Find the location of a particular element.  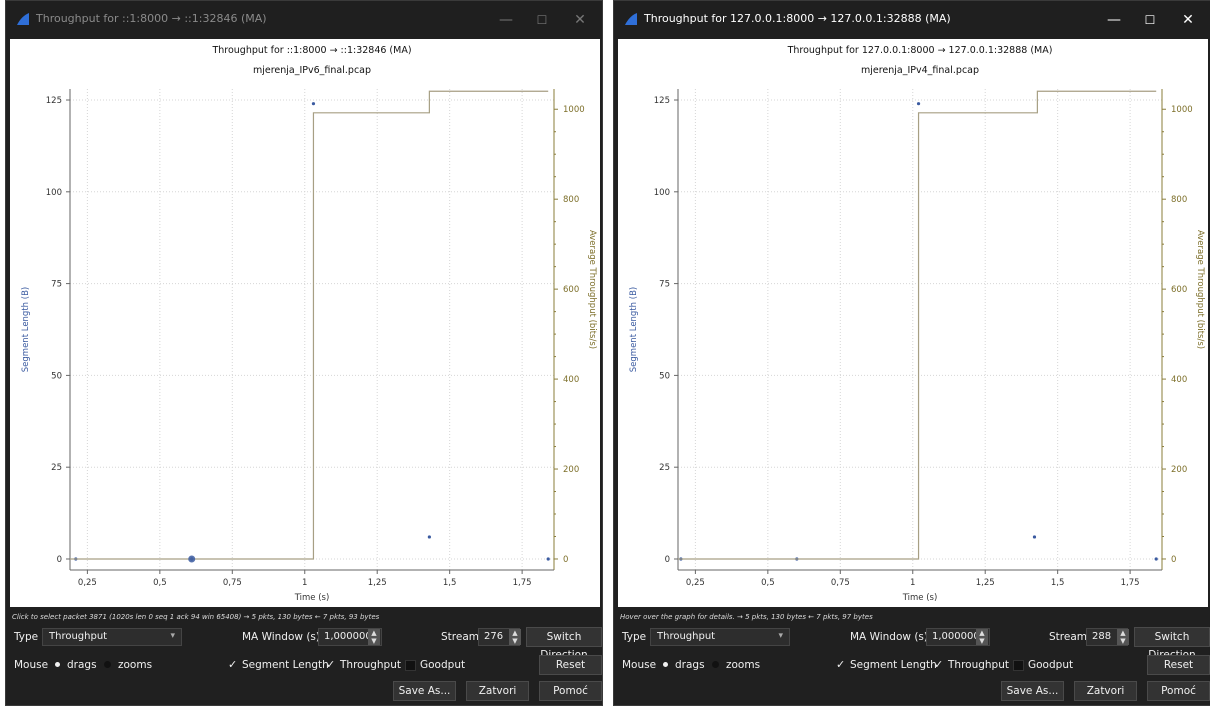

window-title: Throughput for ::1:8000 → ::1:32846 (MA) is located at coordinates (151, 18).